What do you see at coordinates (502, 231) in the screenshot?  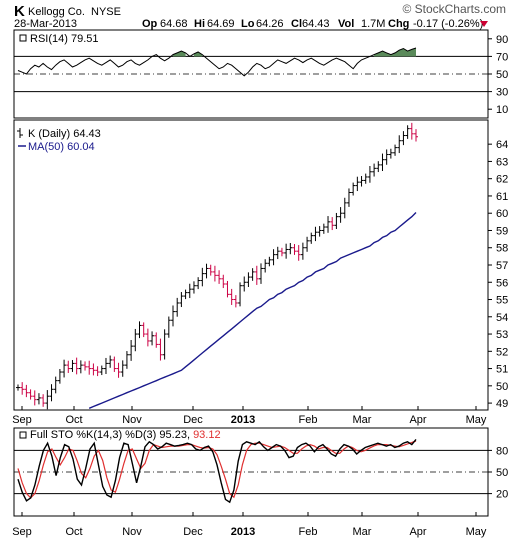 I see `y-tick-label: 59` at bounding box center [502, 231].